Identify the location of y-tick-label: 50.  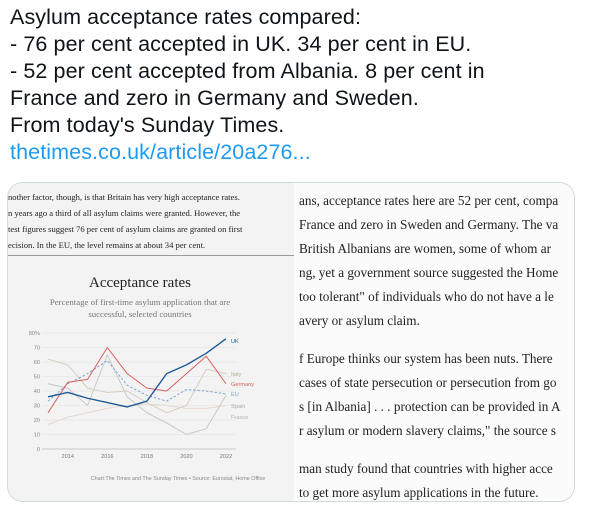
(37, 378).